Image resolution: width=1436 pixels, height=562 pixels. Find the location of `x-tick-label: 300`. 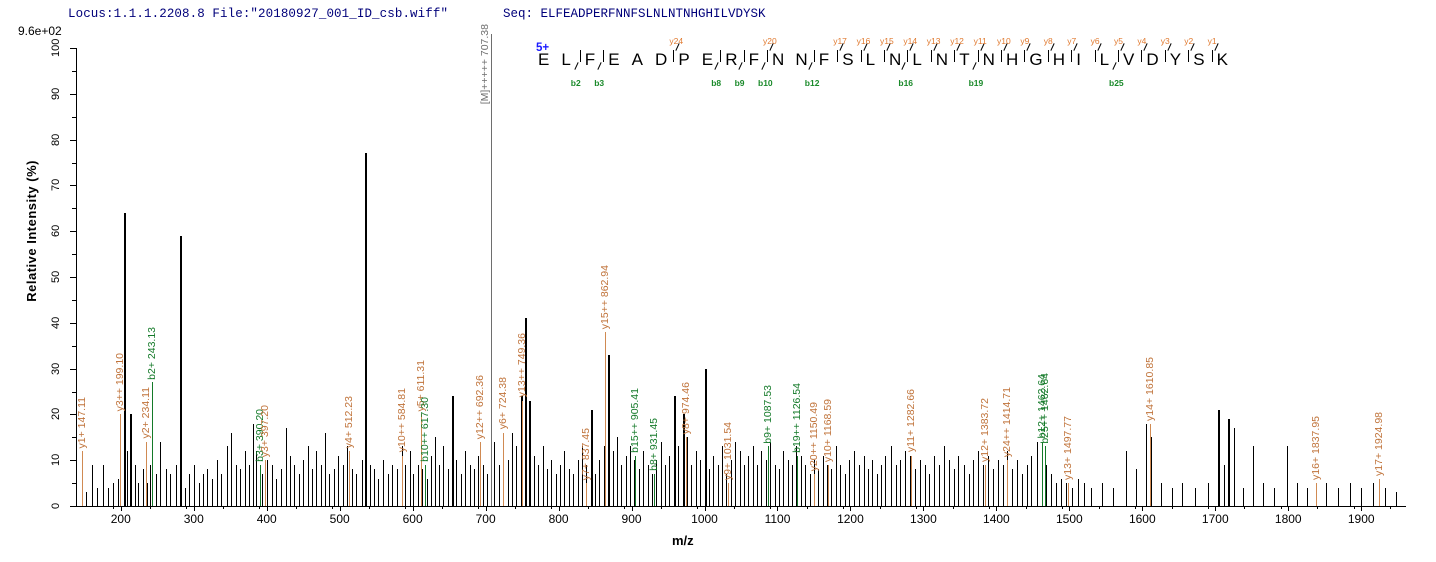

x-tick-label: 300 is located at coordinates (193, 519).